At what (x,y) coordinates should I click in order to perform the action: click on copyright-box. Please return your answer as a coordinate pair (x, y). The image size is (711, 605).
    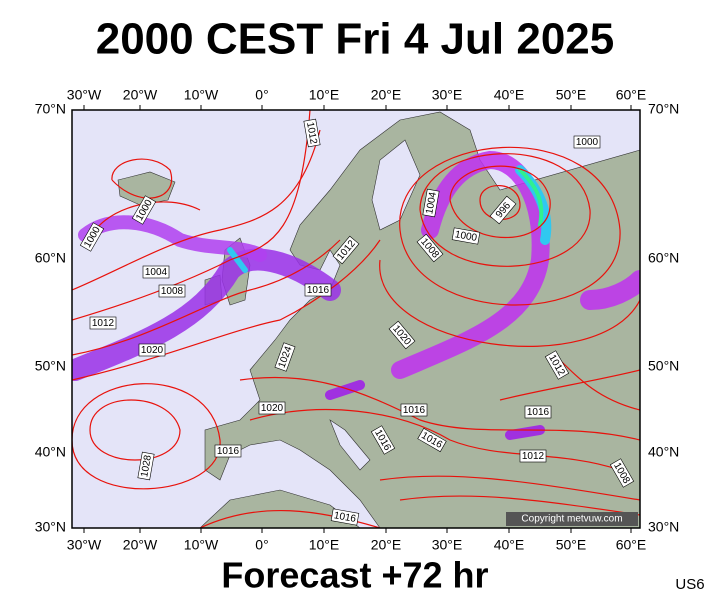
    Looking at the image, I should click on (572, 519).